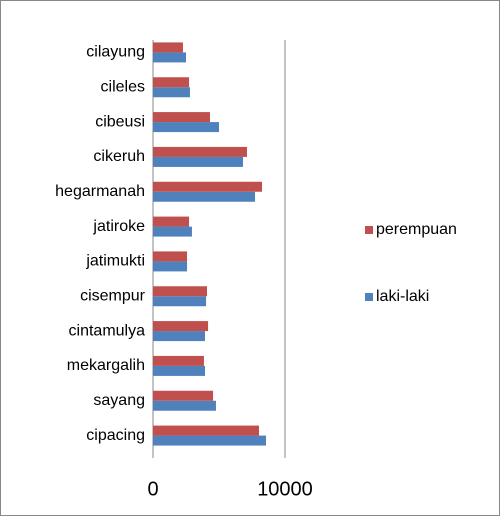  What do you see at coordinates (402, 296) in the screenshot?
I see `legend-label: laki-laki` at bounding box center [402, 296].